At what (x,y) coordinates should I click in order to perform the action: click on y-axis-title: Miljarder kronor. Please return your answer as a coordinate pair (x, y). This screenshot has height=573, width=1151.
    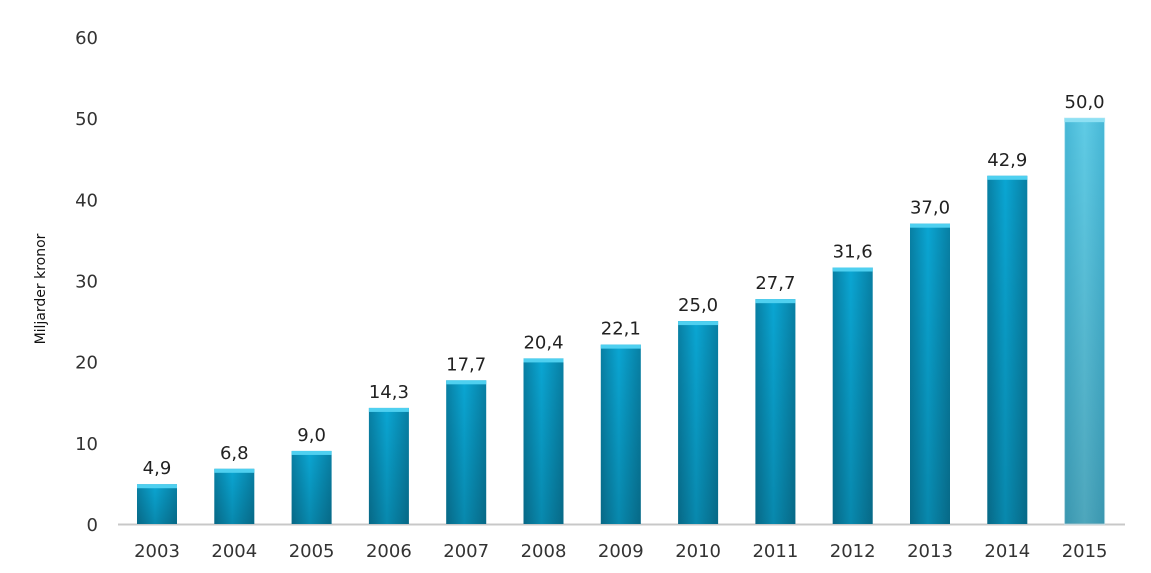
    Looking at the image, I should click on (41, 288).